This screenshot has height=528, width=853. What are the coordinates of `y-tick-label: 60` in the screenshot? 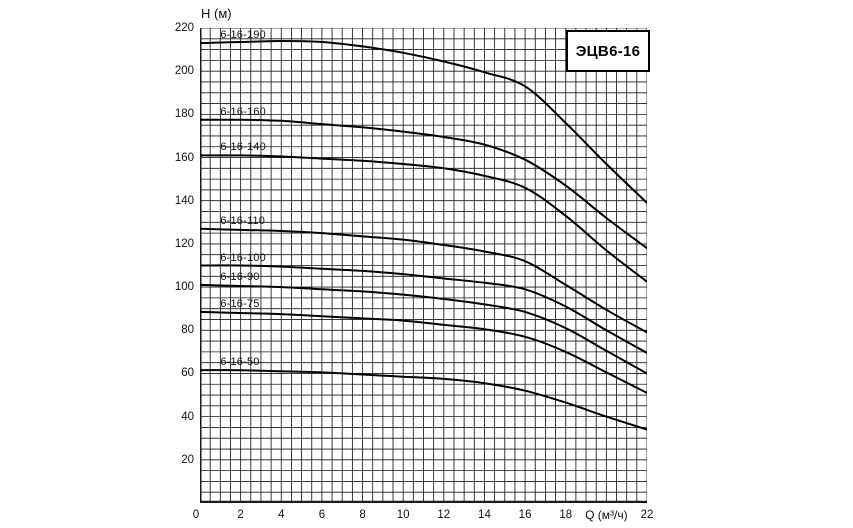 It's located at (187, 373).